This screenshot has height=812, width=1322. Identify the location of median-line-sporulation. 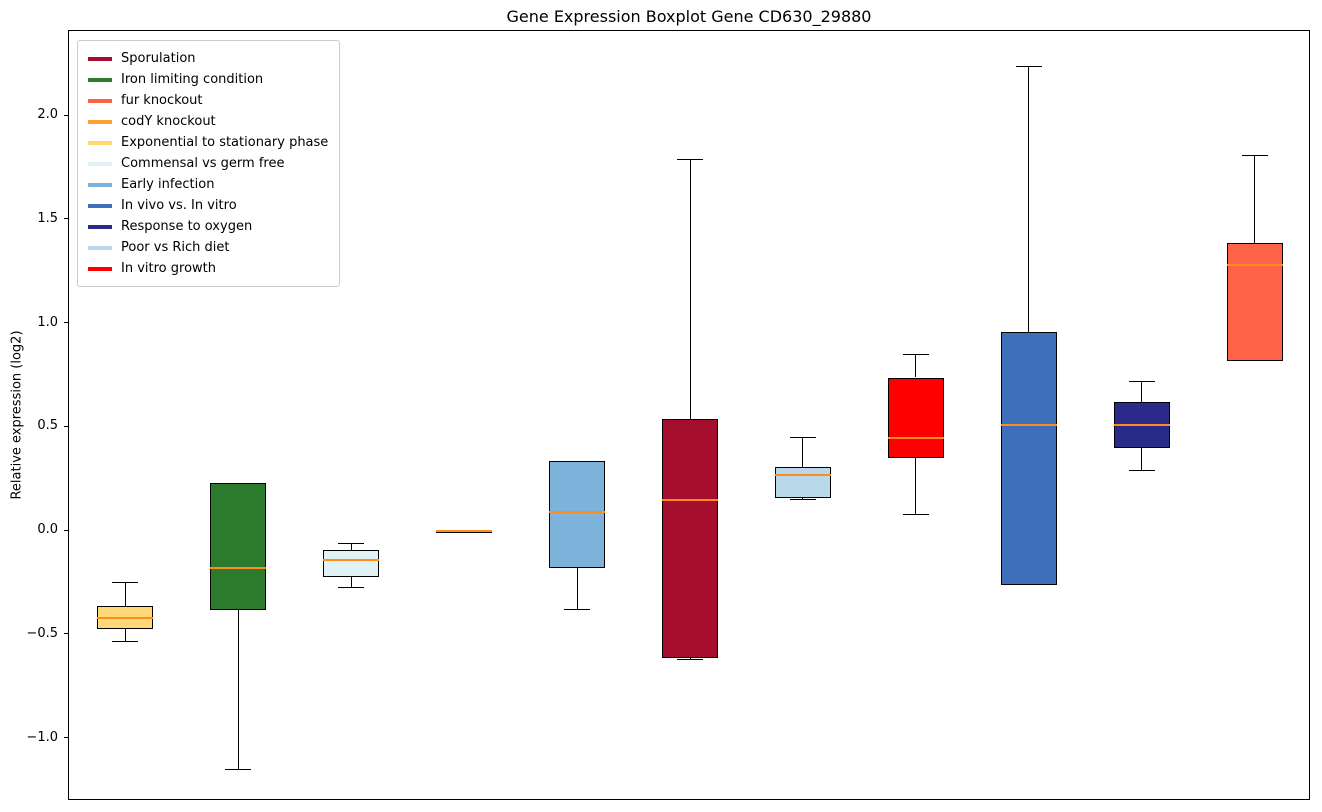
(690, 499).